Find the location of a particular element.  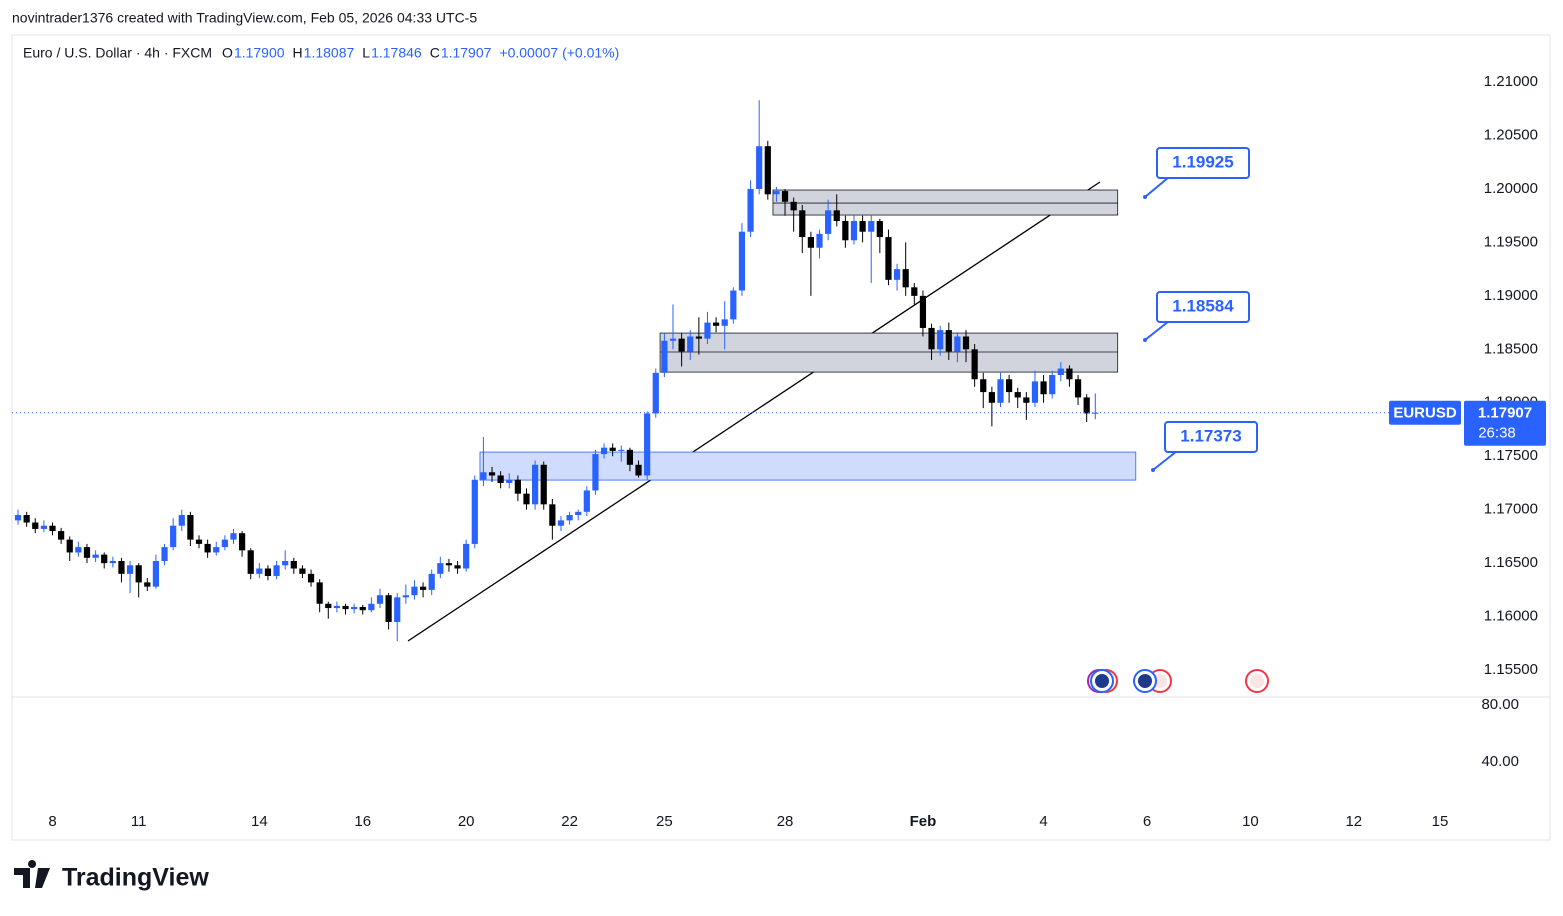

x-tick-label: Feb is located at coordinates (923, 821).